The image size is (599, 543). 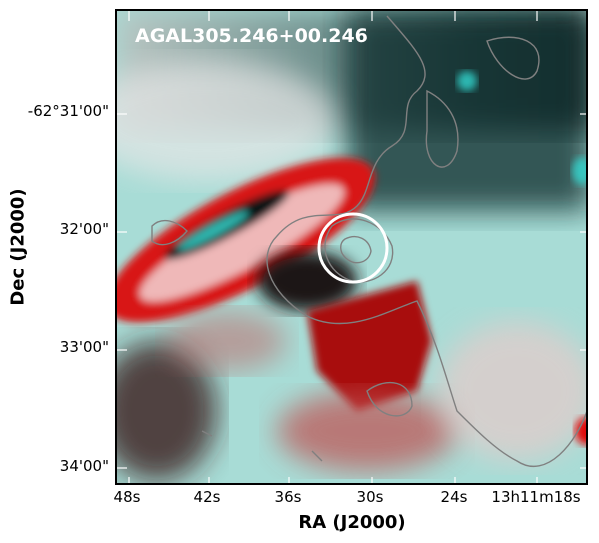 I want to click on x-axis-label: RA (J2000), so click(x=352, y=522).